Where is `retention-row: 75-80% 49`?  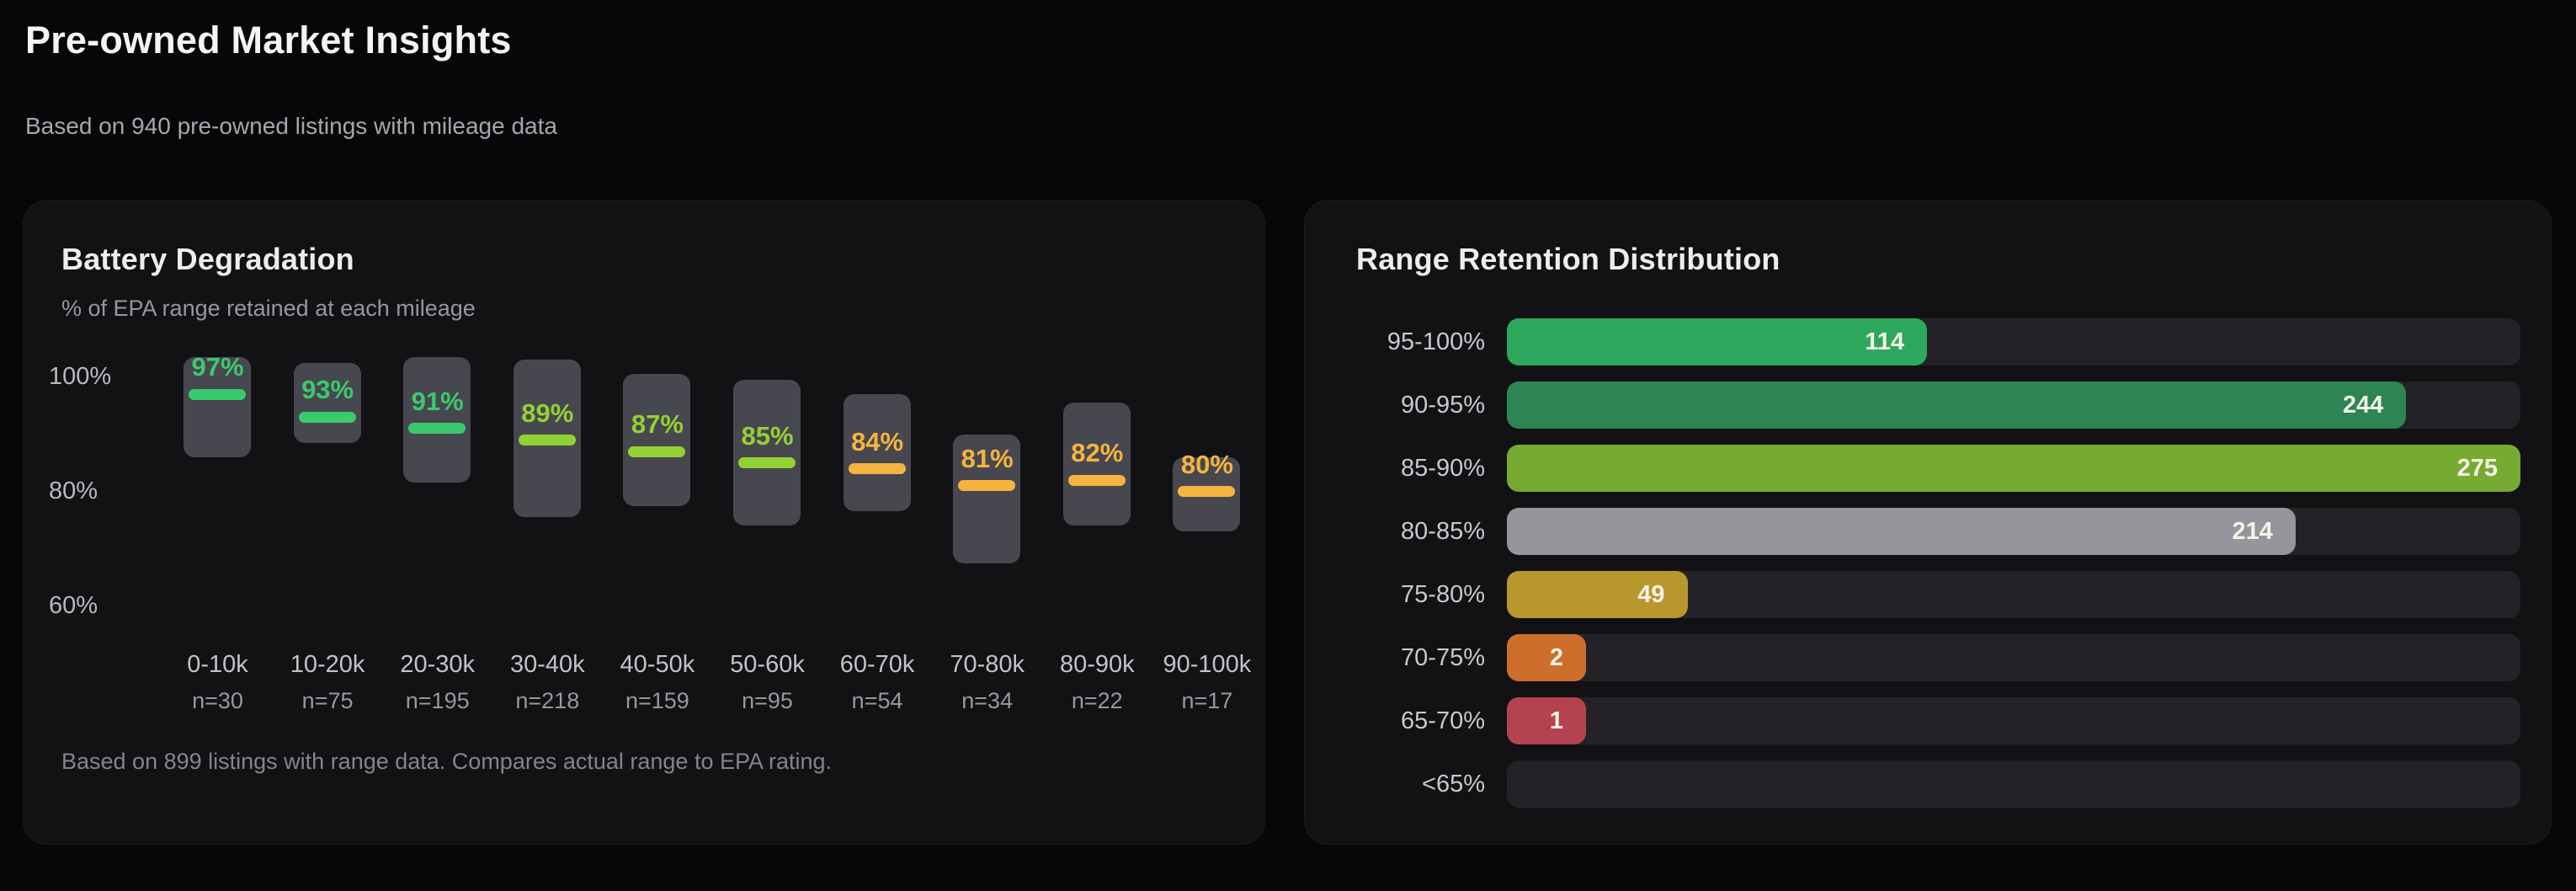 retention-row: 75-80% 49 is located at coordinates (1931, 594).